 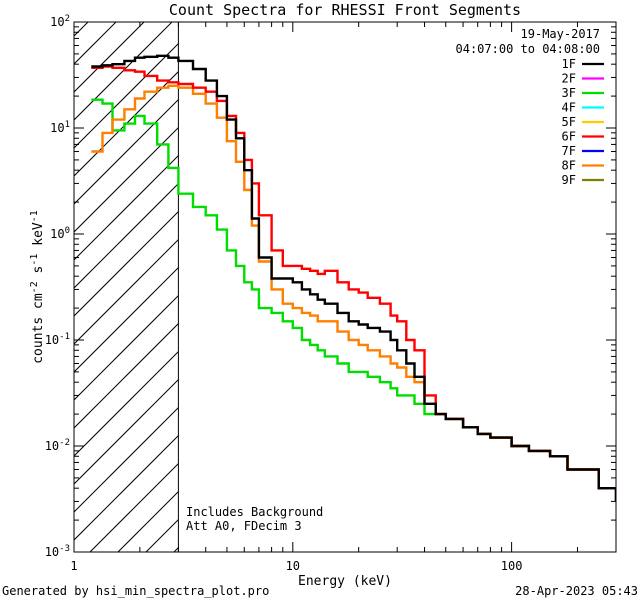 What do you see at coordinates (60, 21) in the screenshot?
I see `y-tick-label: 102` at bounding box center [60, 21].